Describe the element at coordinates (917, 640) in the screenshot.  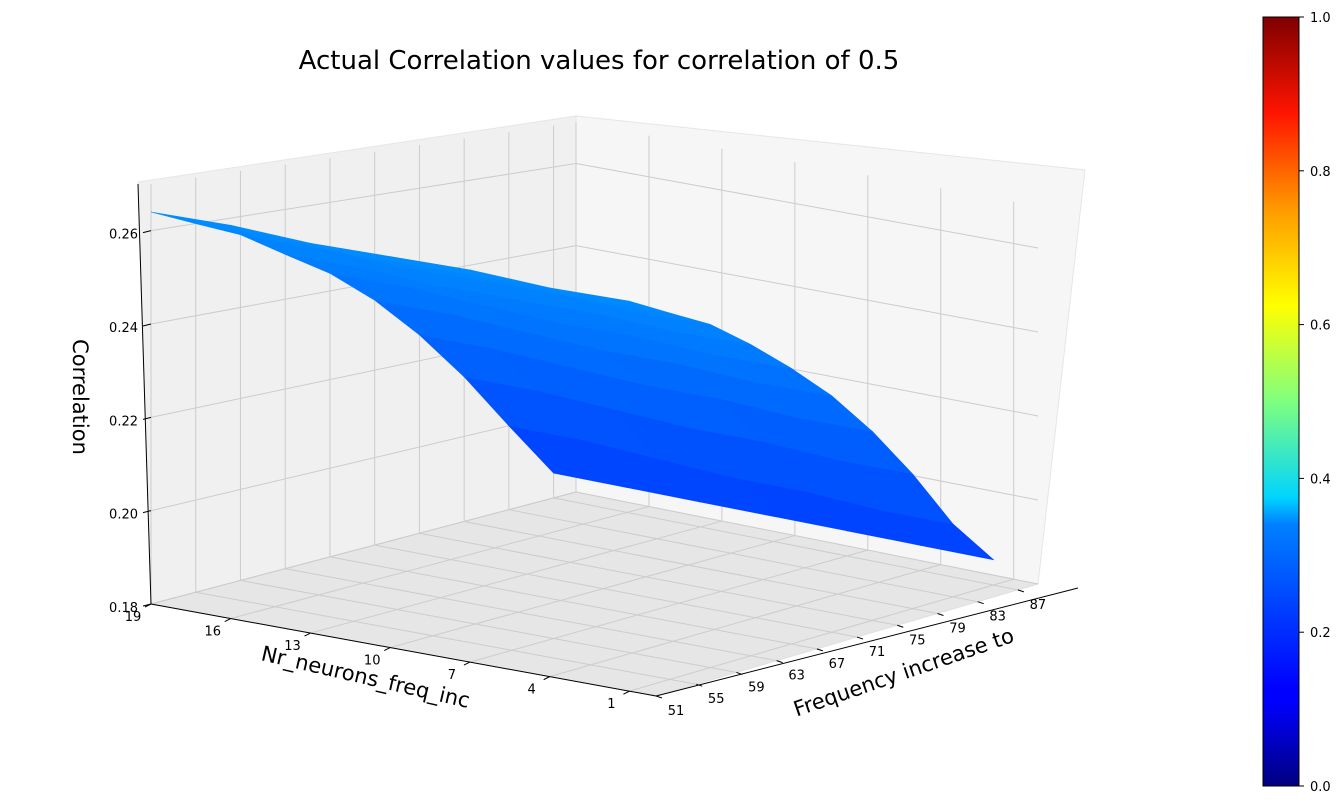
I see `y-tick-label: 75` at that location.